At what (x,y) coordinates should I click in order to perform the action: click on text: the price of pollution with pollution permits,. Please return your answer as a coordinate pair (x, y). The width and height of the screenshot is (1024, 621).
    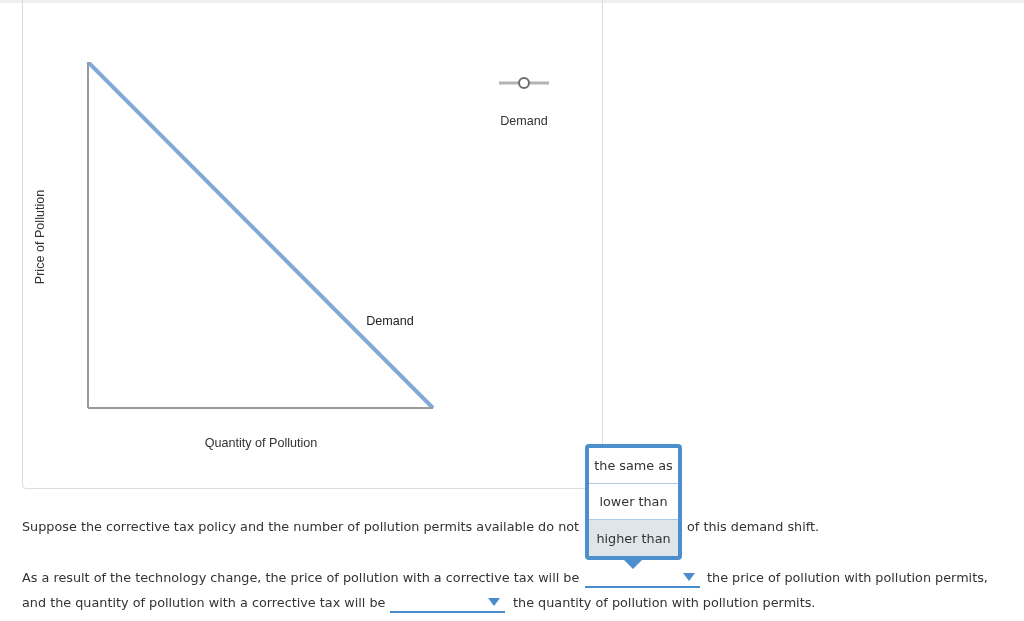
    Looking at the image, I should click on (847, 578).